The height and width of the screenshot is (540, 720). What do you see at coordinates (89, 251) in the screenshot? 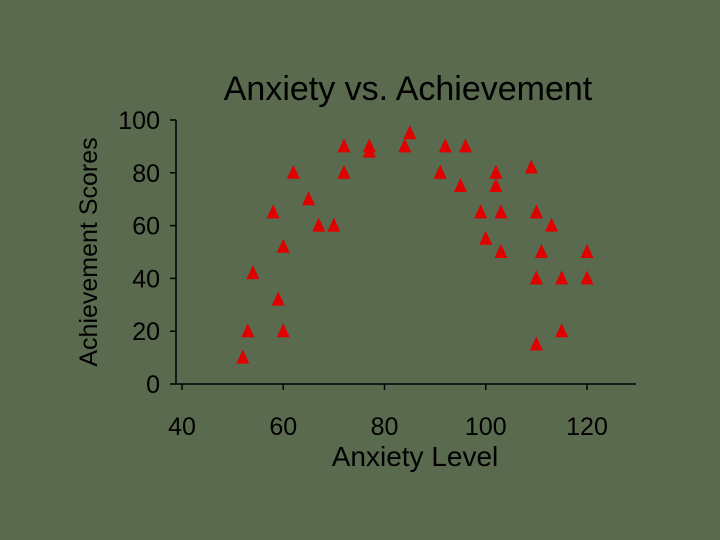
I see `y-axis-title: Achievement Scores` at bounding box center [89, 251].